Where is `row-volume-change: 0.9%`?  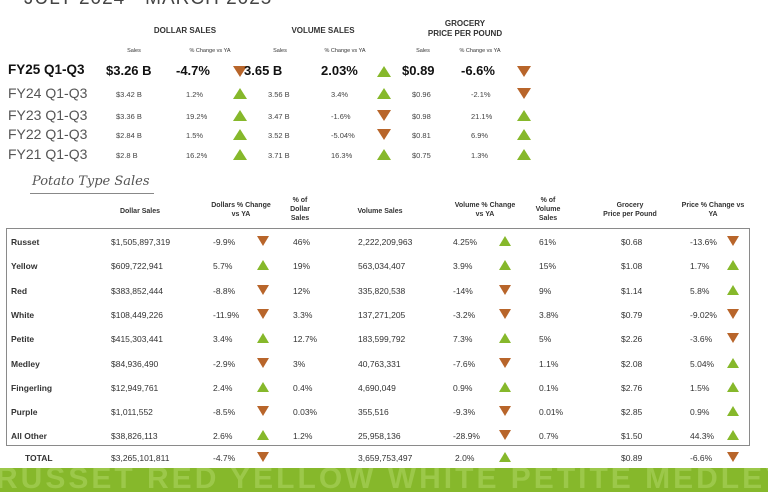 row-volume-change: 0.9% is located at coordinates (463, 387).